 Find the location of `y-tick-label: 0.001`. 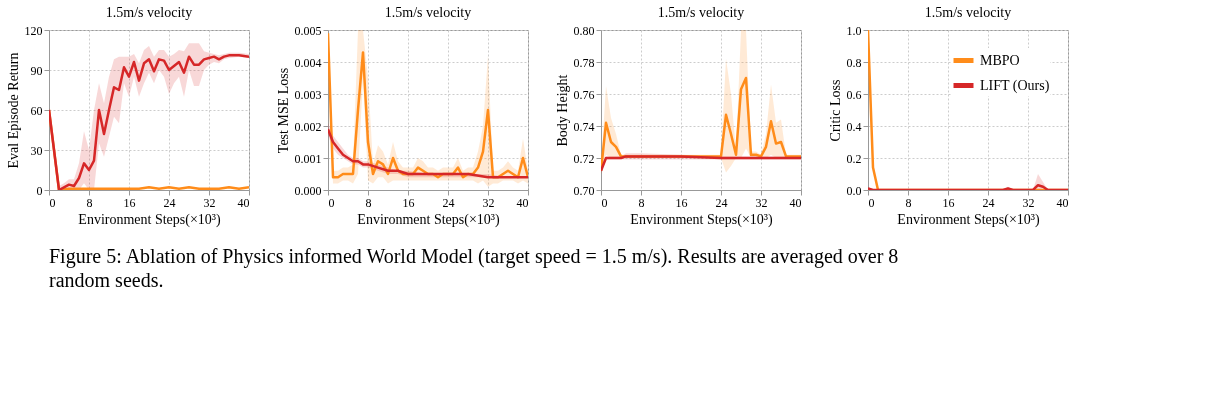

y-tick-label: 0.001 is located at coordinates (308, 158).